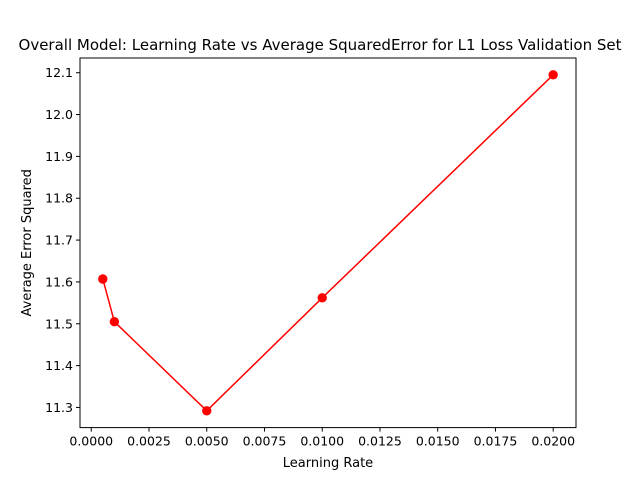 This screenshot has height=480, width=640. What do you see at coordinates (59, 198) in the screenshot?
I see `y-tick-label: 11.8` at bounding box center [59, 198].